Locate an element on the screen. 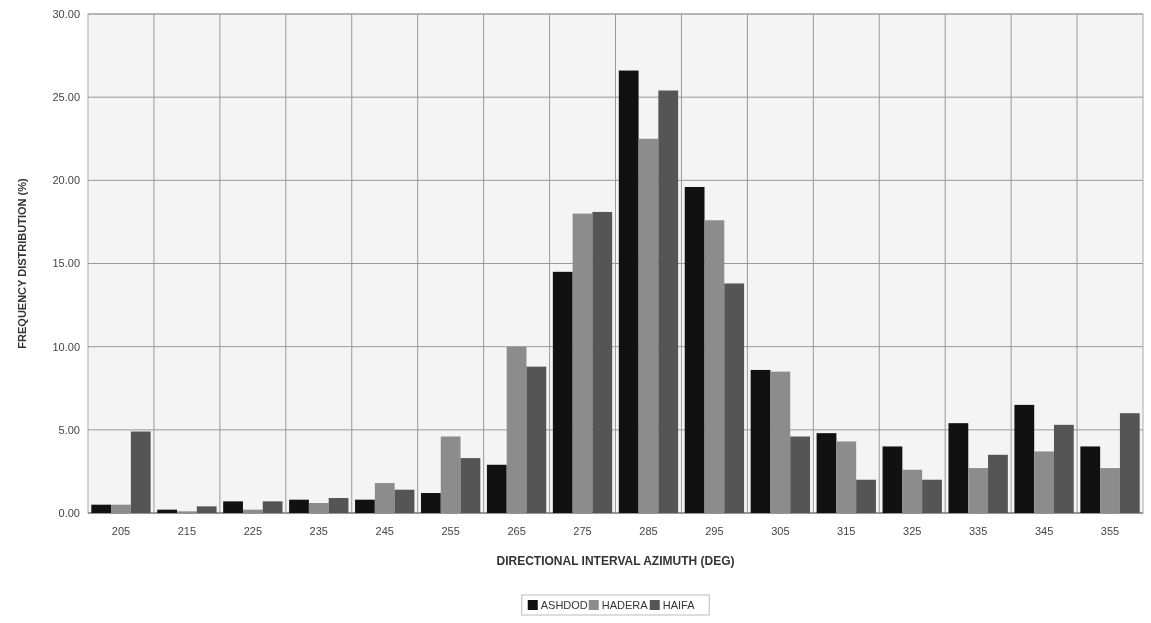  x-tick-label: 355 is located at coordinates (1110, 531).